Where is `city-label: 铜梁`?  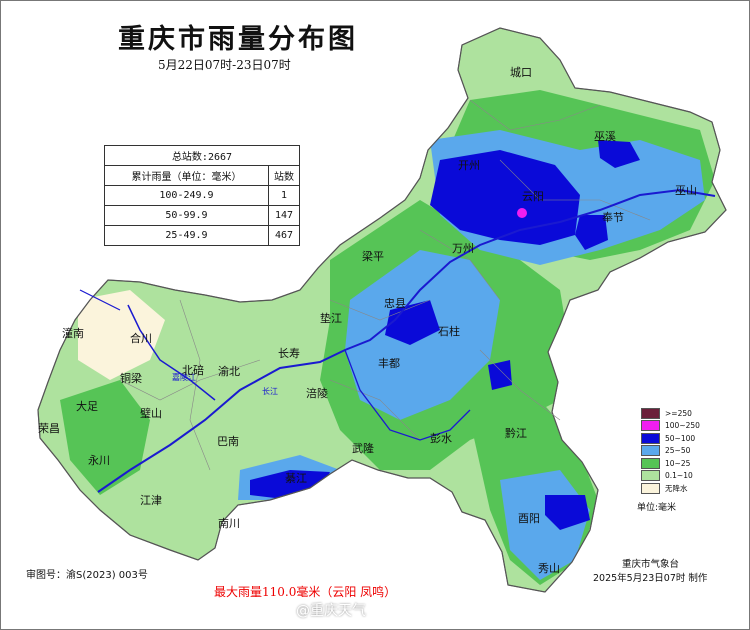
city-label: 铜梁 is located at coordinates (131, 378).